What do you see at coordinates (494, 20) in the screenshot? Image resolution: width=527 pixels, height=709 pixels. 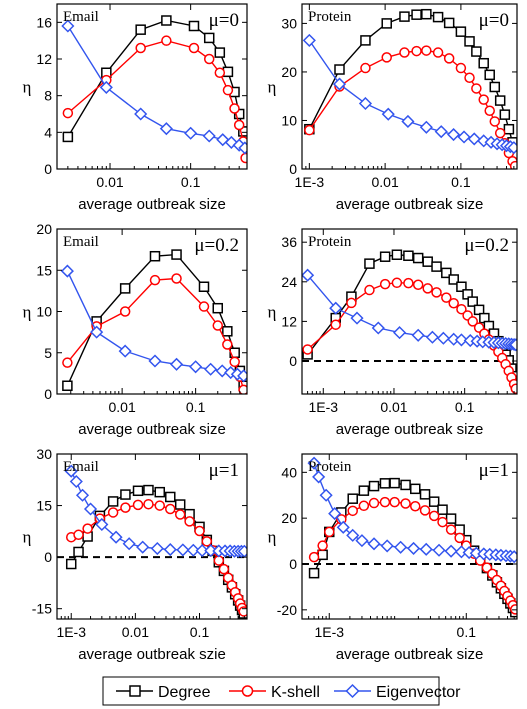 I see `mu-label: μ=0` at bounding box center [494, 20].